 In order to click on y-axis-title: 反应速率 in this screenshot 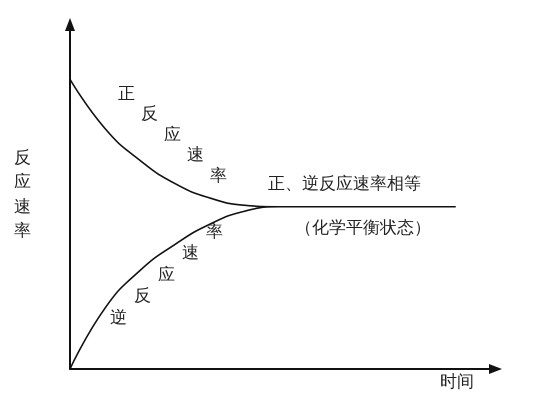, I will do `click(22, 195)`.